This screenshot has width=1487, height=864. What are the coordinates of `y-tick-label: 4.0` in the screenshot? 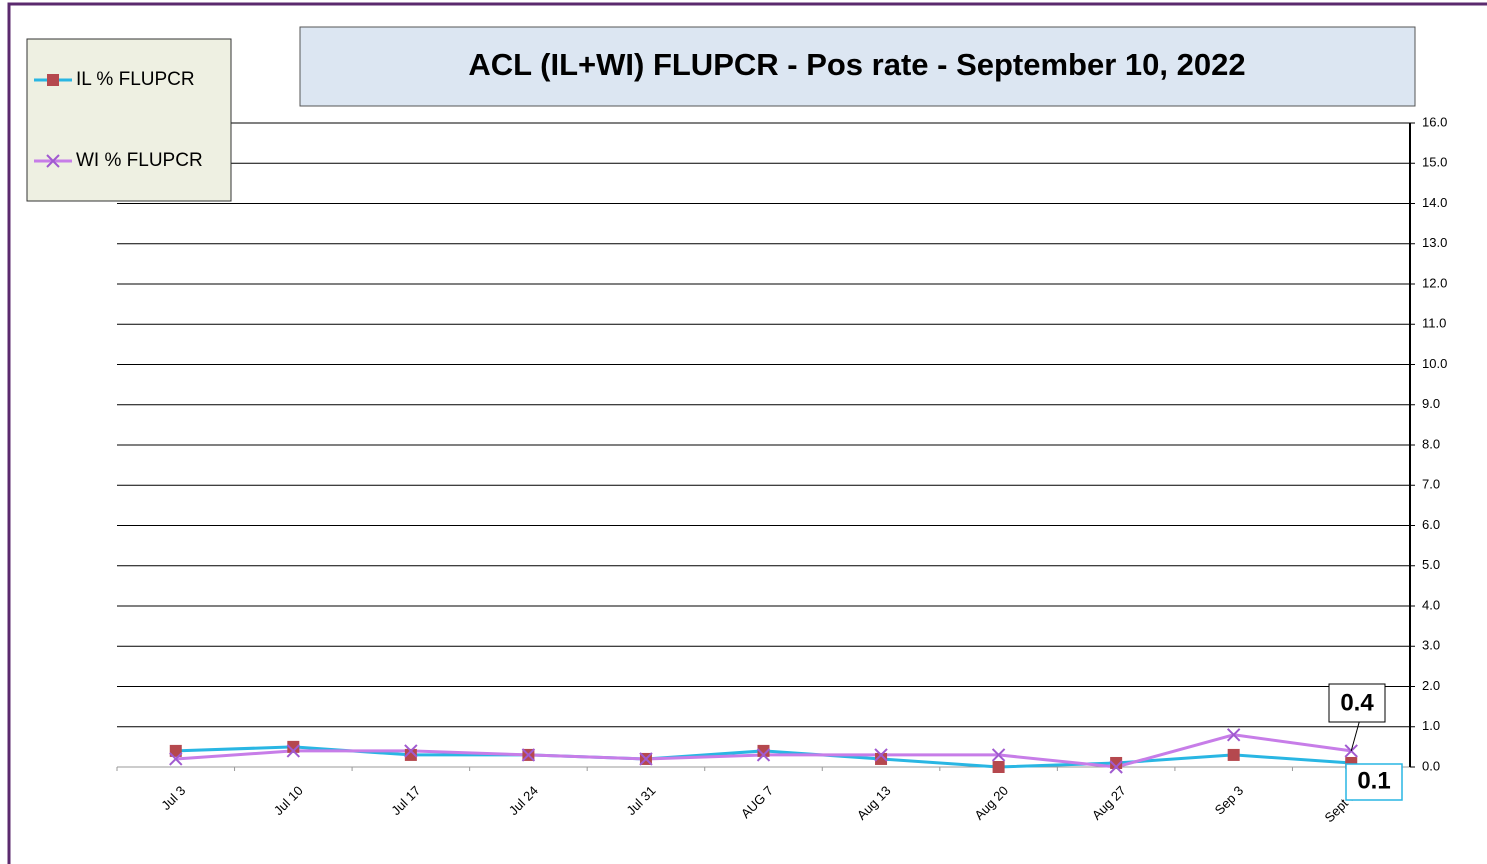 It's located at (1431, 604).